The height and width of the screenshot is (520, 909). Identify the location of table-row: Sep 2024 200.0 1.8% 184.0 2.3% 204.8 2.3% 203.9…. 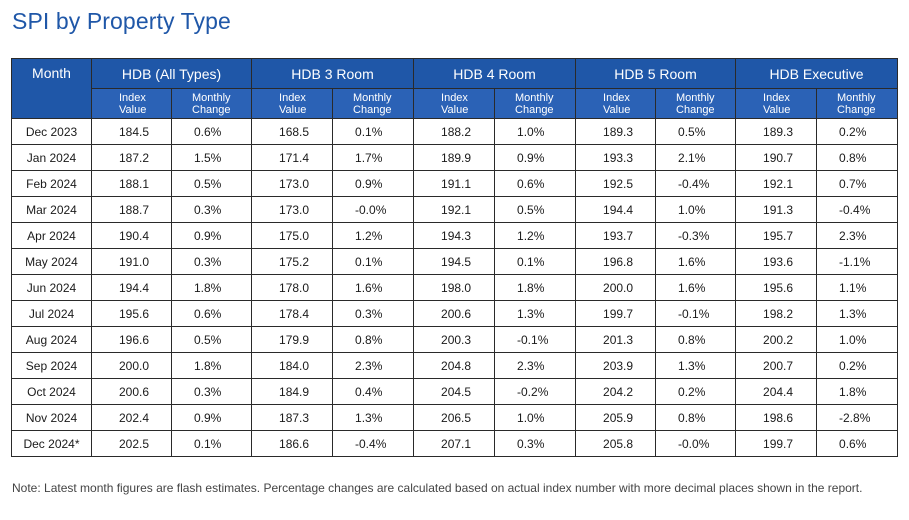
(455, 365).